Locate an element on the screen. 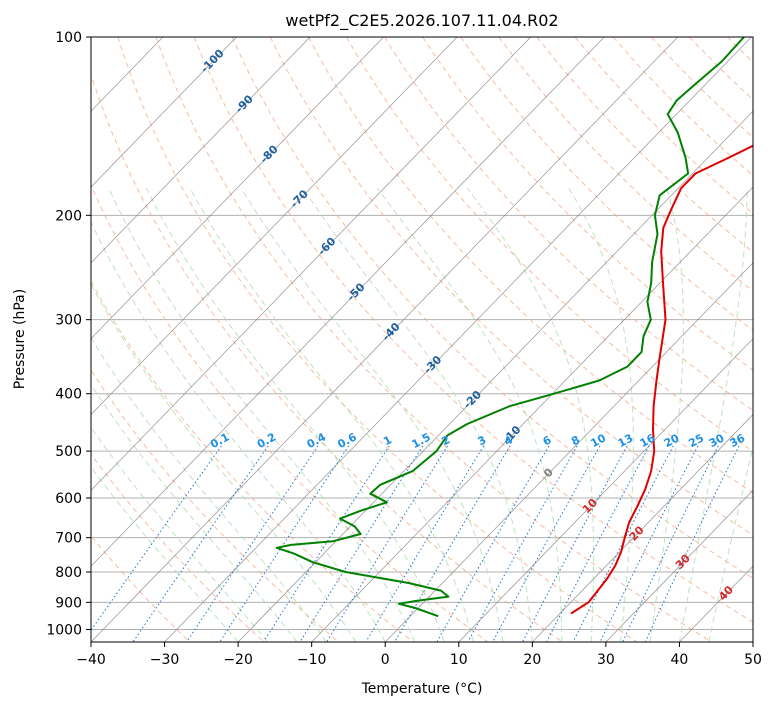  x-tick-label: −40 is located at coordinates (91, 660).